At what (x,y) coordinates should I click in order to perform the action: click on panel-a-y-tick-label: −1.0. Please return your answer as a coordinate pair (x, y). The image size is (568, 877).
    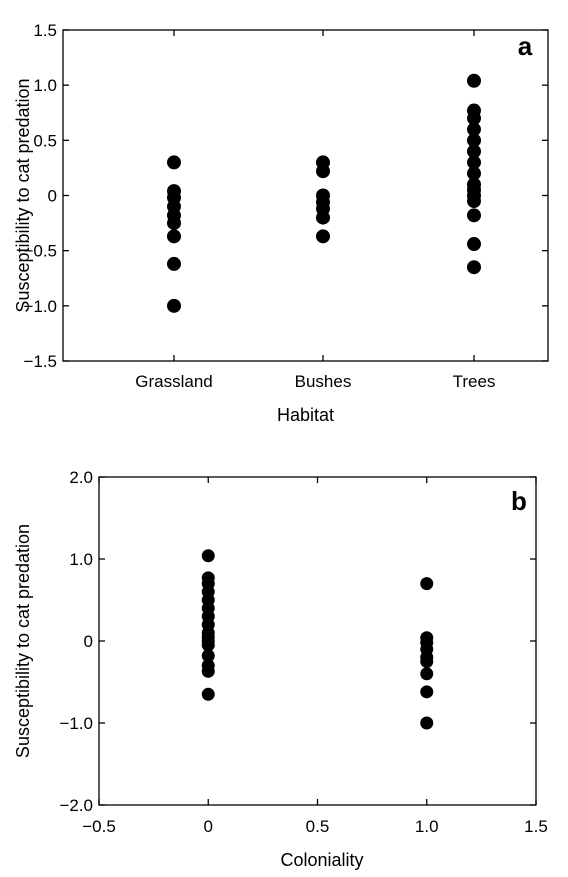
    Looking at the image, I should click on (40, 306).